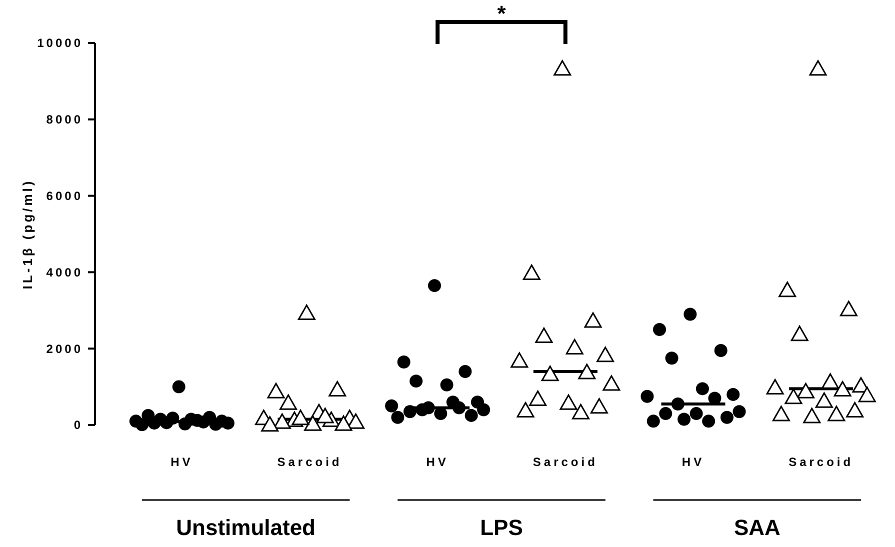 This screenshot has height=547, width=895. What do you see at coordinates (27, 234) in the screenshot?
I see `y-axis-title: IL-1β (pg/ml)` at bounding box center [27, 234].